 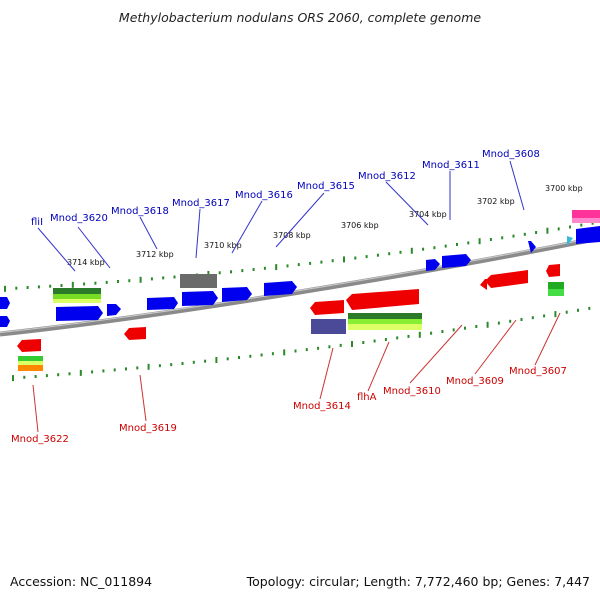 I want to click on gene-label: Mnod_3607, so click(x=538, y=371).